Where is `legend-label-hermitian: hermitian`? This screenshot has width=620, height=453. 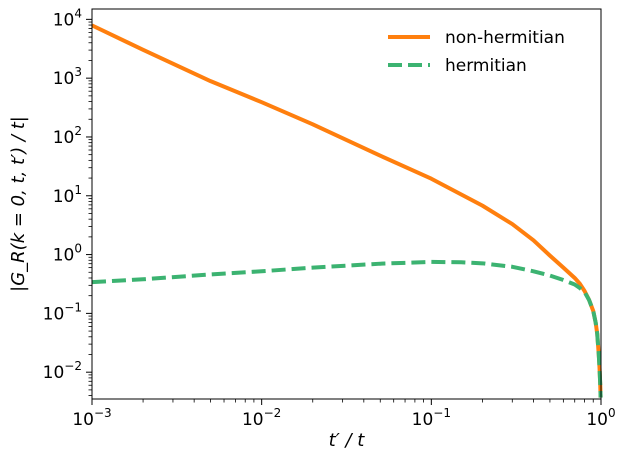
legend-label-hermitian: hermitian is located at coordinates (486, 66).